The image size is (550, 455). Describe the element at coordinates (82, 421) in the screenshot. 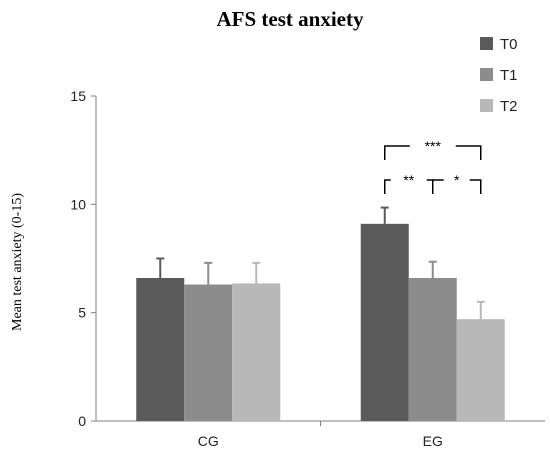

I see `y-tick-label: 0` at that location.